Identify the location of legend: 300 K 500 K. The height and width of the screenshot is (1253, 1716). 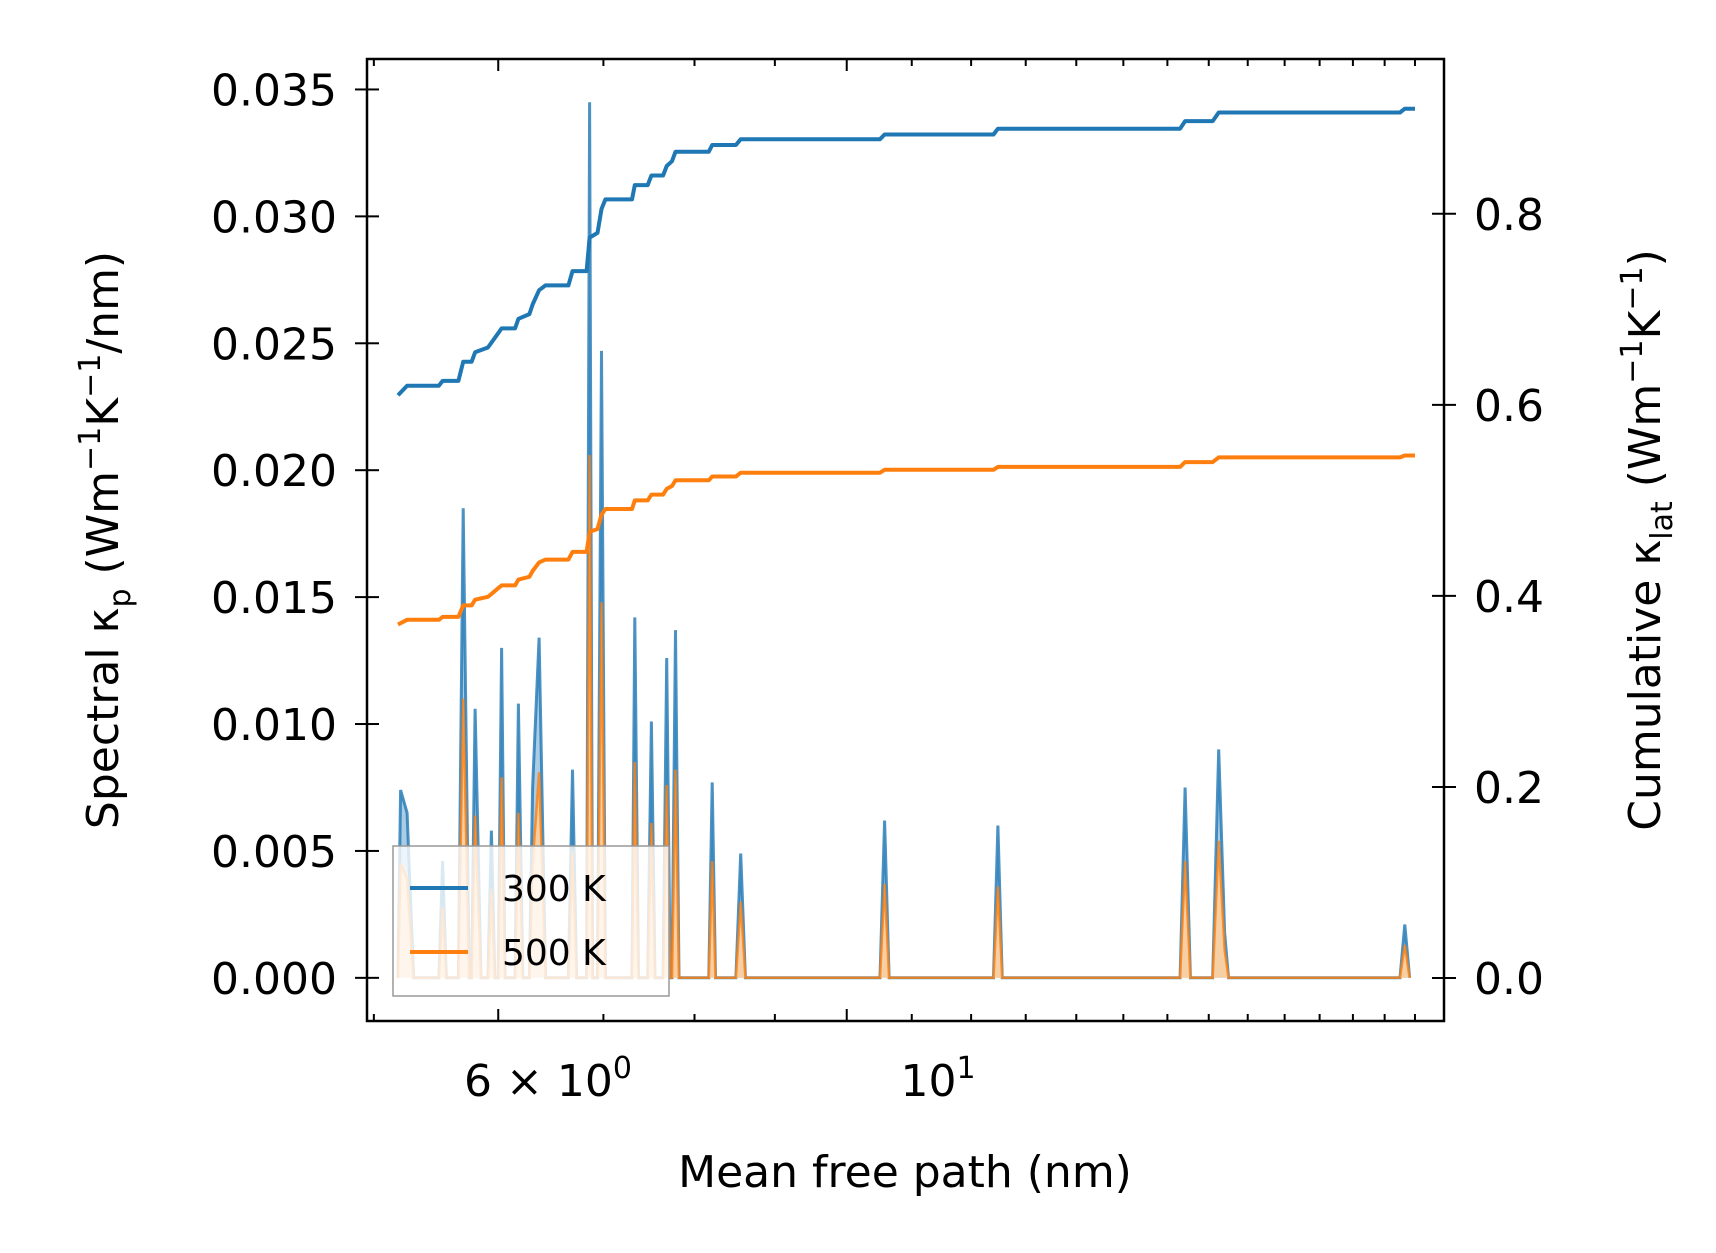
(531, 921).